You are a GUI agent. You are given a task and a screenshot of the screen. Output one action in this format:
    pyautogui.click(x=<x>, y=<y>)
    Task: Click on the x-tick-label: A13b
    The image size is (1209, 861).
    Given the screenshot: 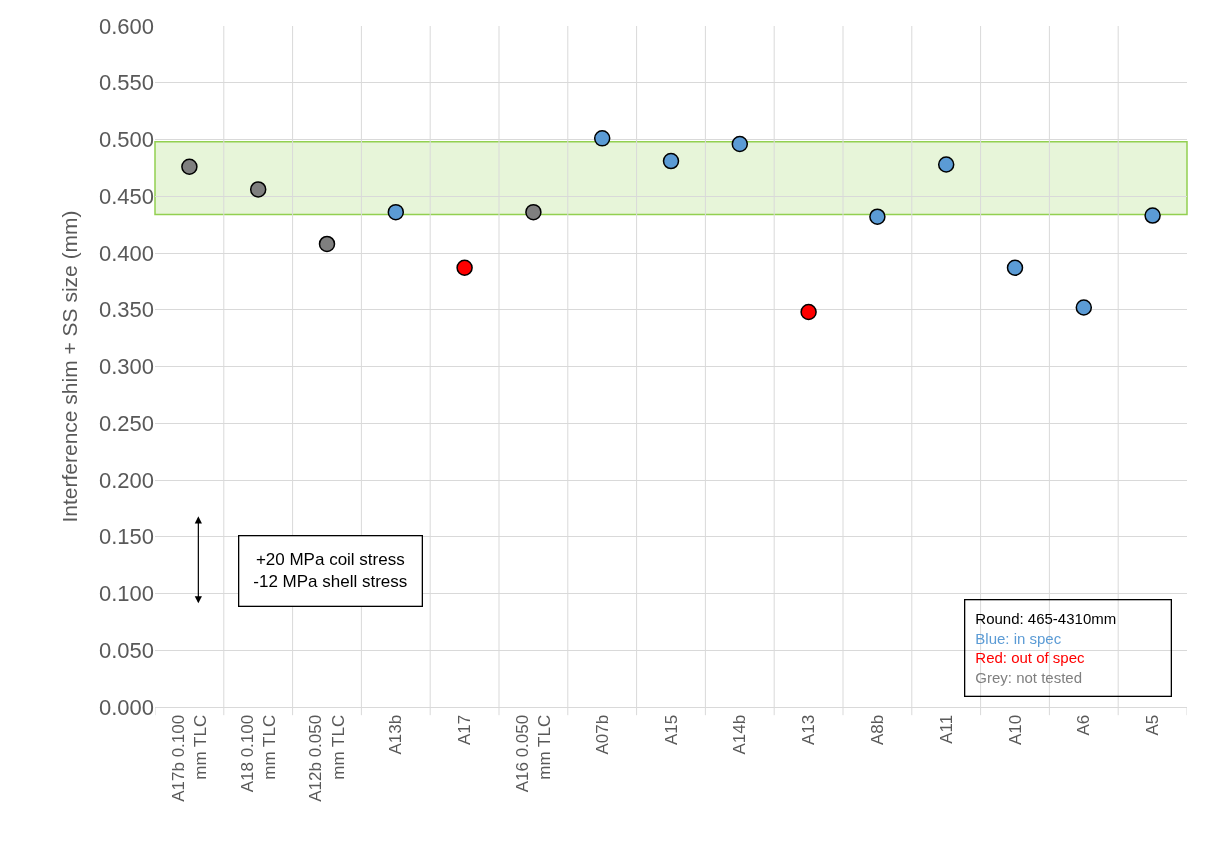 What is the action you would take?
    pyautogui.click(x=396, y=734)
    